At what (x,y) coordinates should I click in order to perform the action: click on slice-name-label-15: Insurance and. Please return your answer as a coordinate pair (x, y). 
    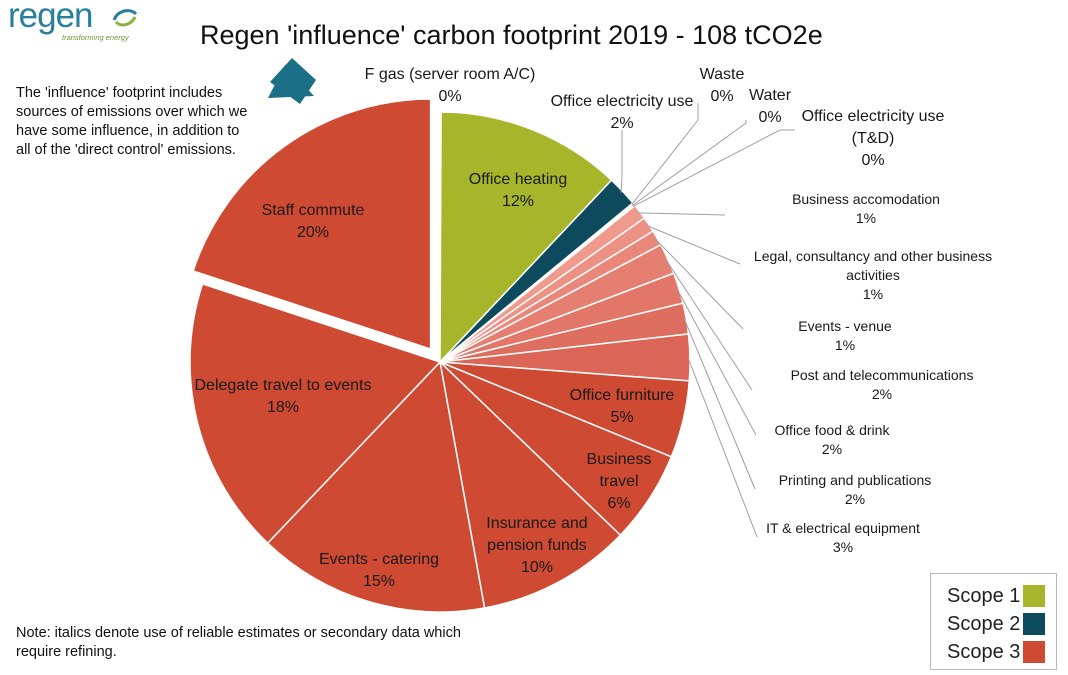
    Looking at the image, I should click on (536, 523).